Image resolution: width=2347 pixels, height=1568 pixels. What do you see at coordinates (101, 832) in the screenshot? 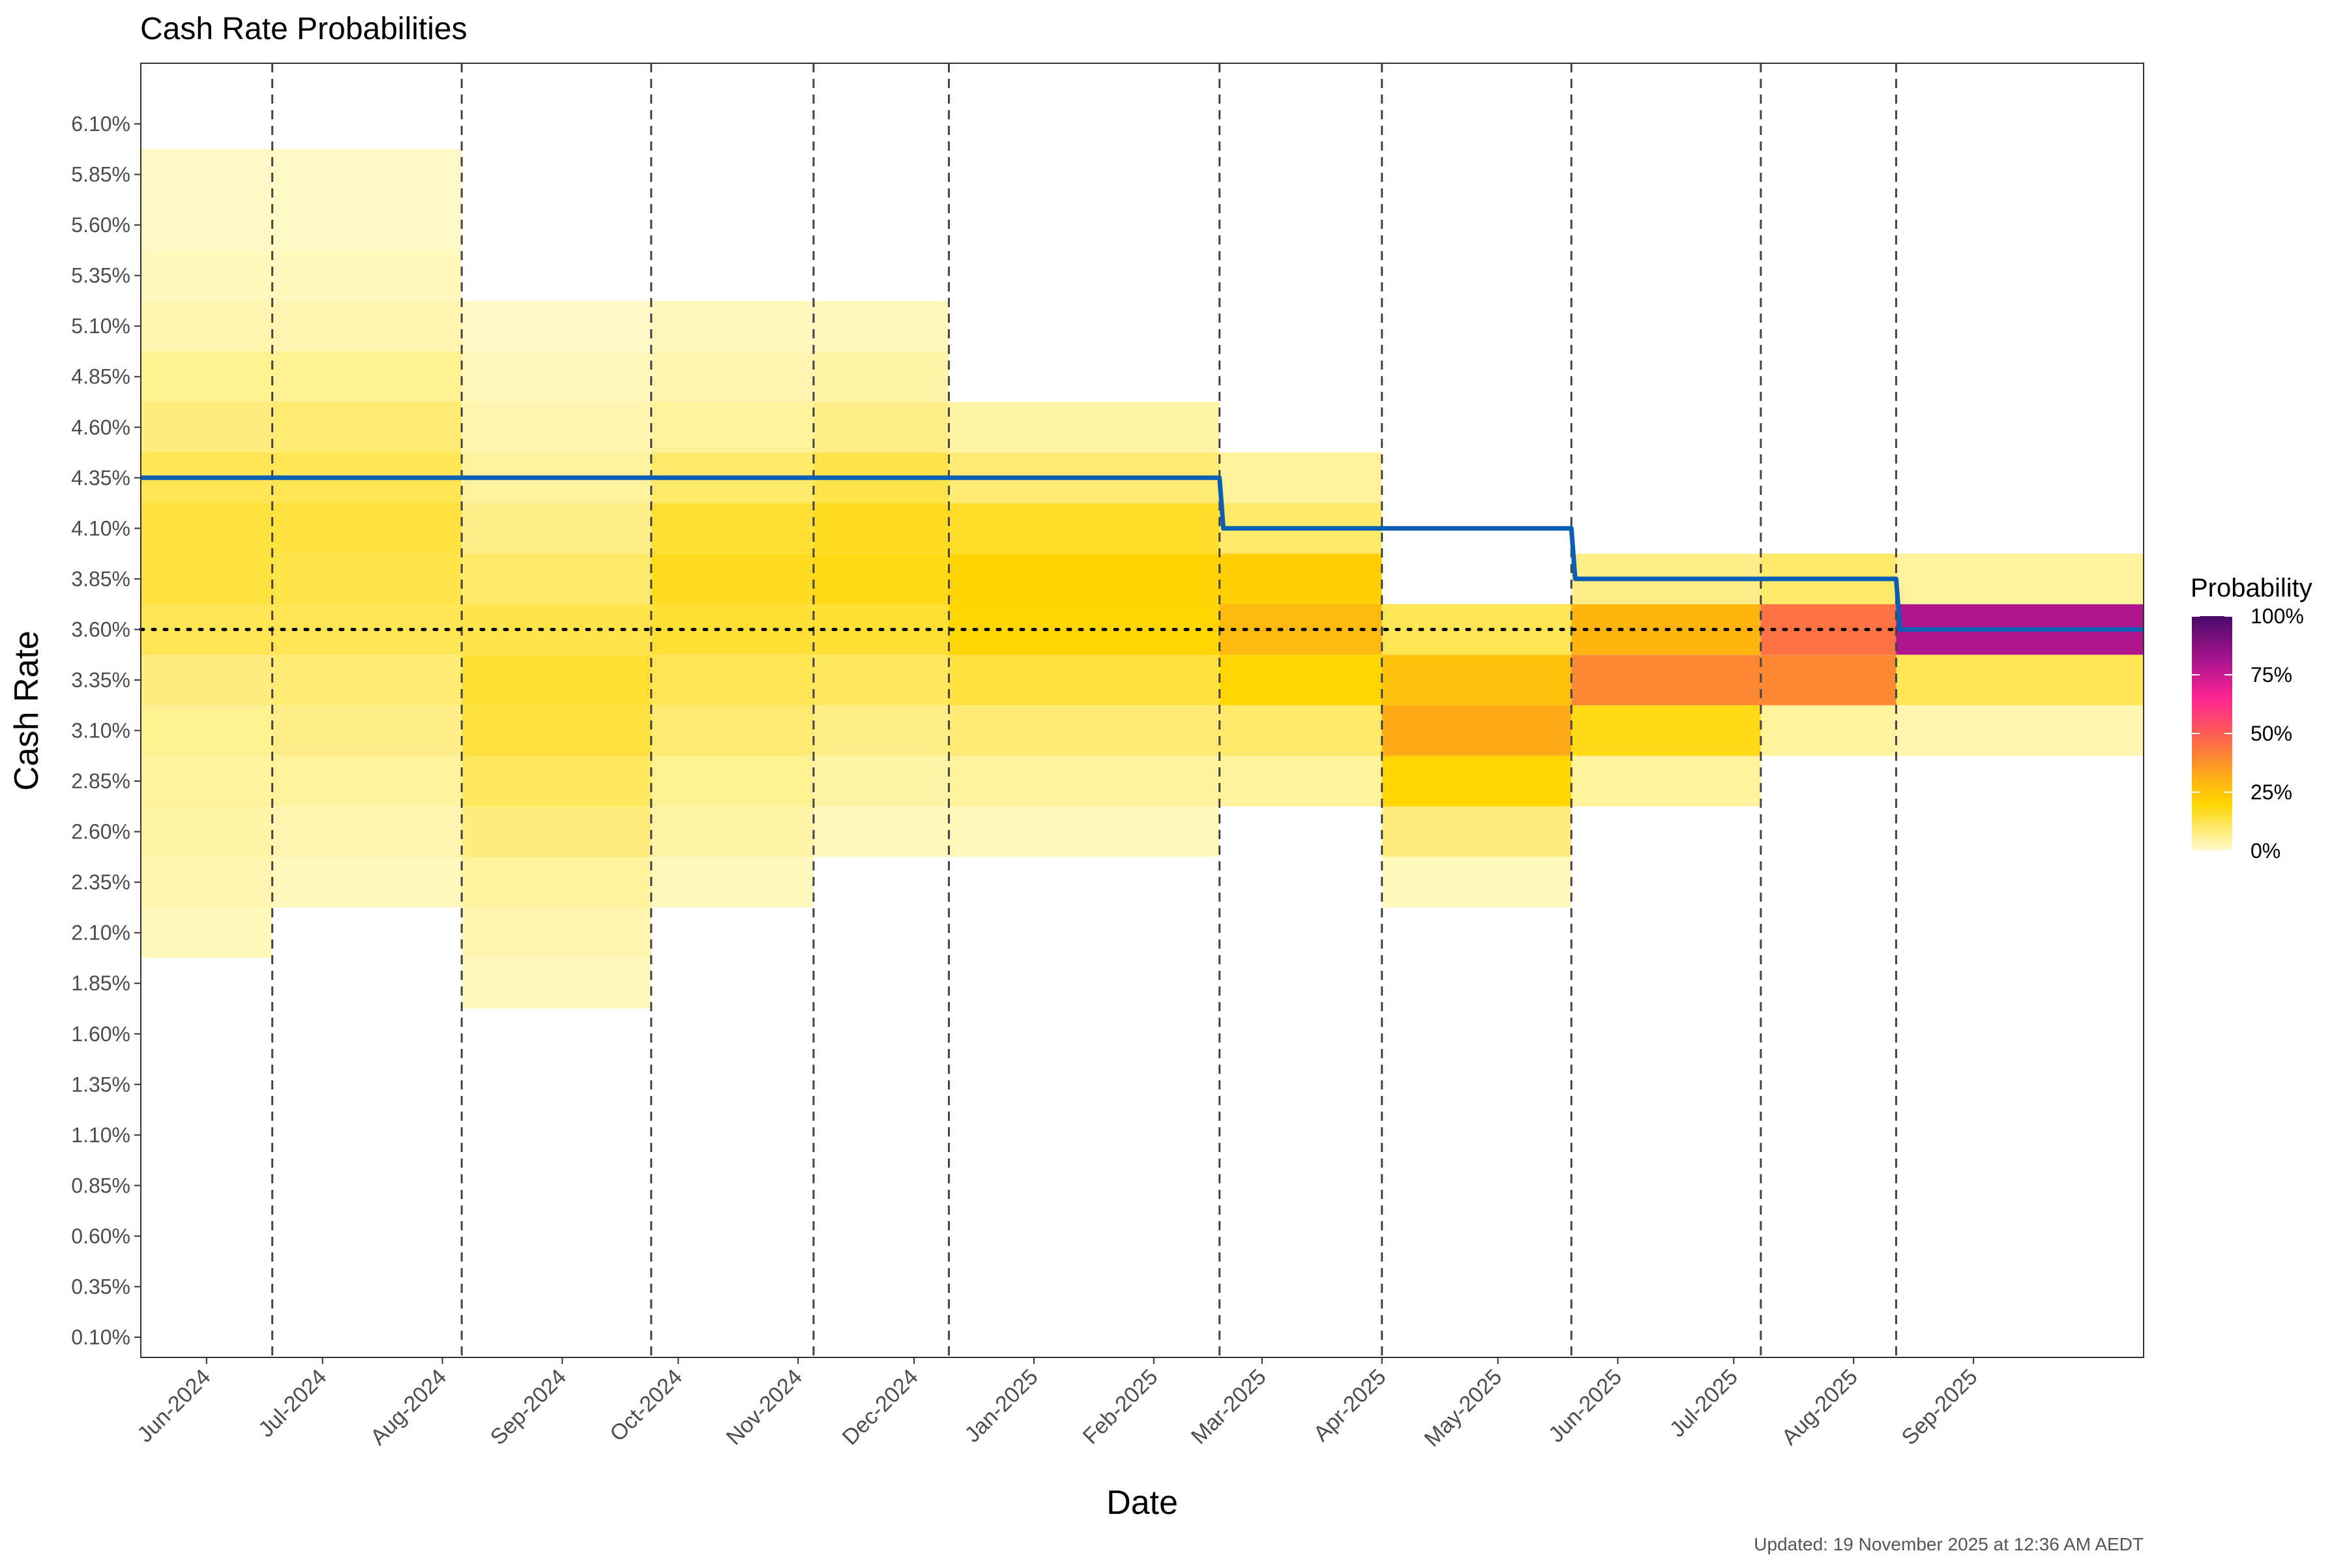
I see `y-tick-label: 2.60%` at bounding box center [101, 832].